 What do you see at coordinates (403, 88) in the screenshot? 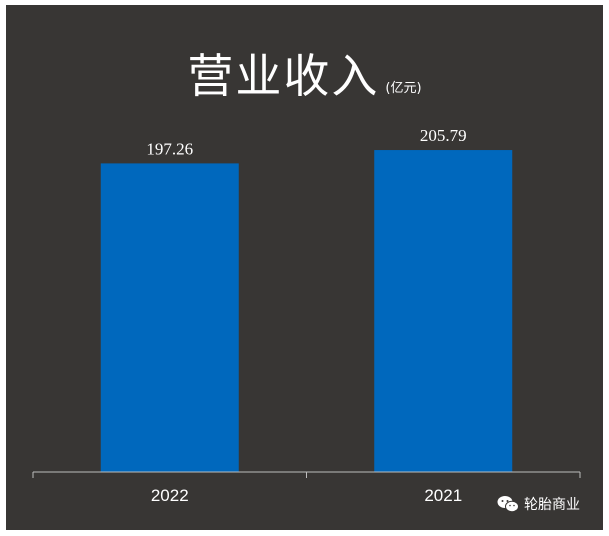
I see `chart-unit: (亿元)` at bounding box center [403, 88].